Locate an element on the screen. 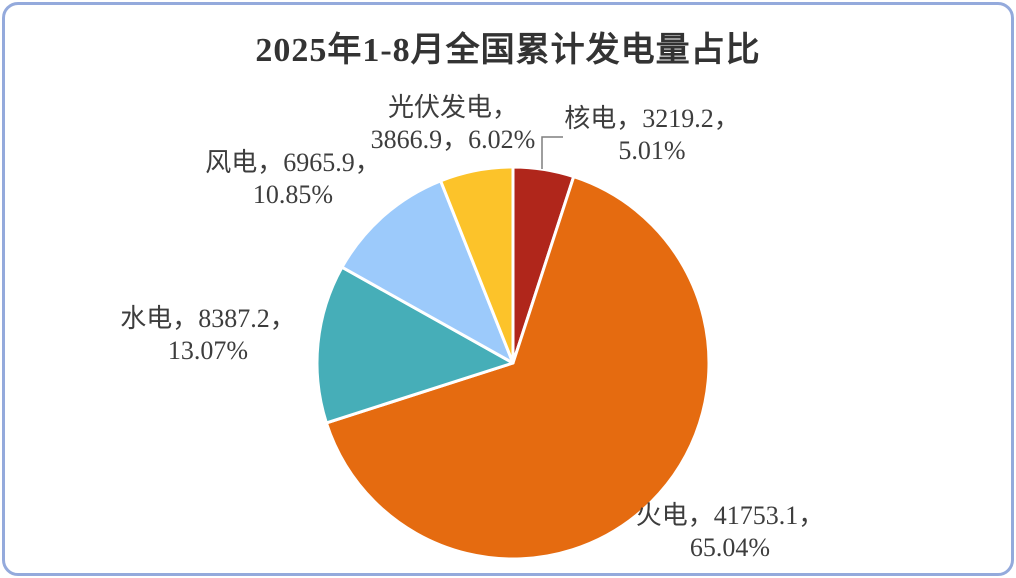 Image resolution: width=1016 pixels, height=578 pixels. chart-title: 2025年1-8月全国累计发电量占比 is located at coordinates (508, 50).